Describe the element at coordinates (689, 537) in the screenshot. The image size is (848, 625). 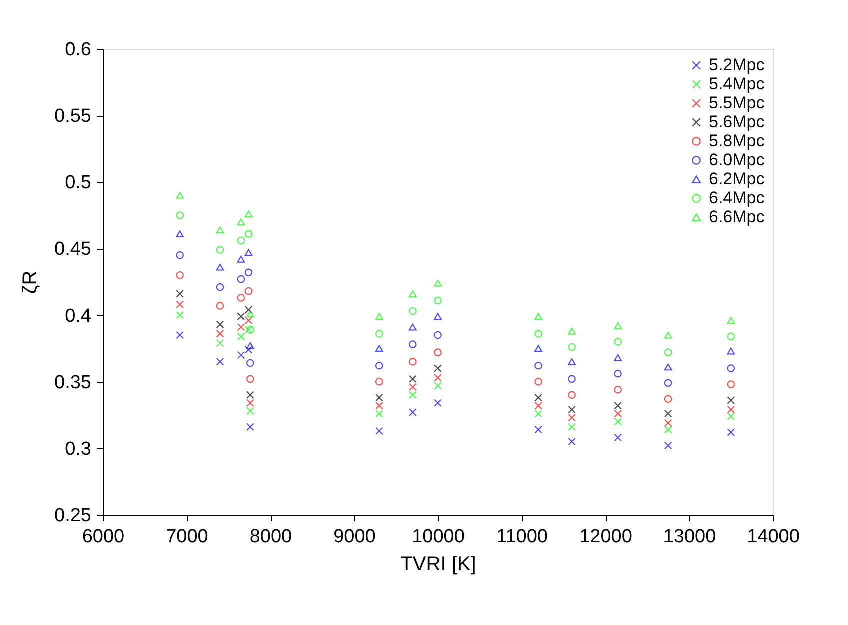
I see `x-tick-label: 13000` at that location.